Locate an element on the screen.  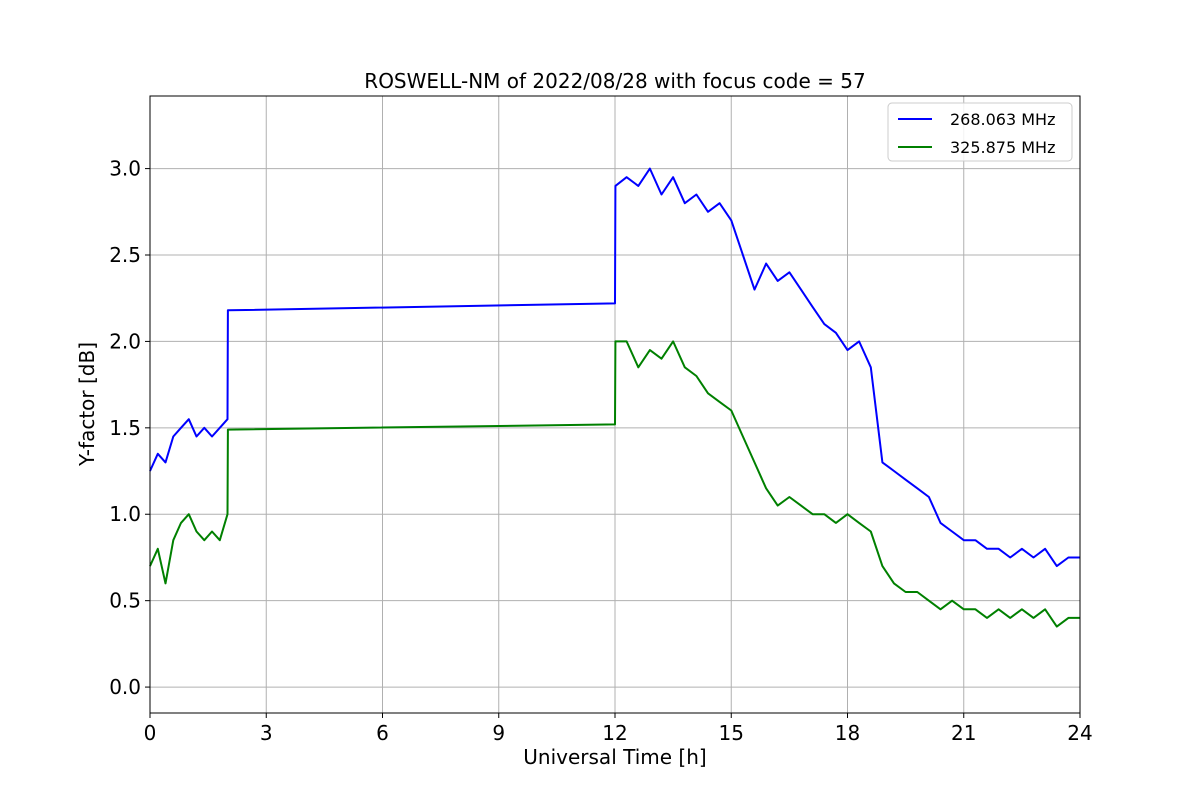
y-tick-label-5: 2.5 is located at coordinates (125, 255).